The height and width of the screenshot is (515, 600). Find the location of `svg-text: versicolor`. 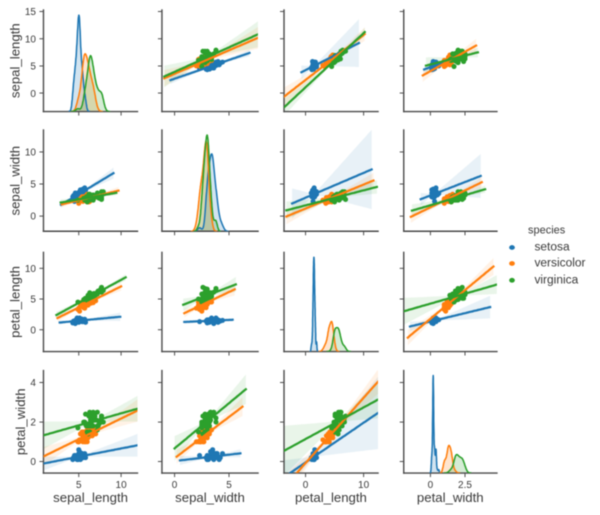

svg-text: versicolor is located at coordinates (559, 263).